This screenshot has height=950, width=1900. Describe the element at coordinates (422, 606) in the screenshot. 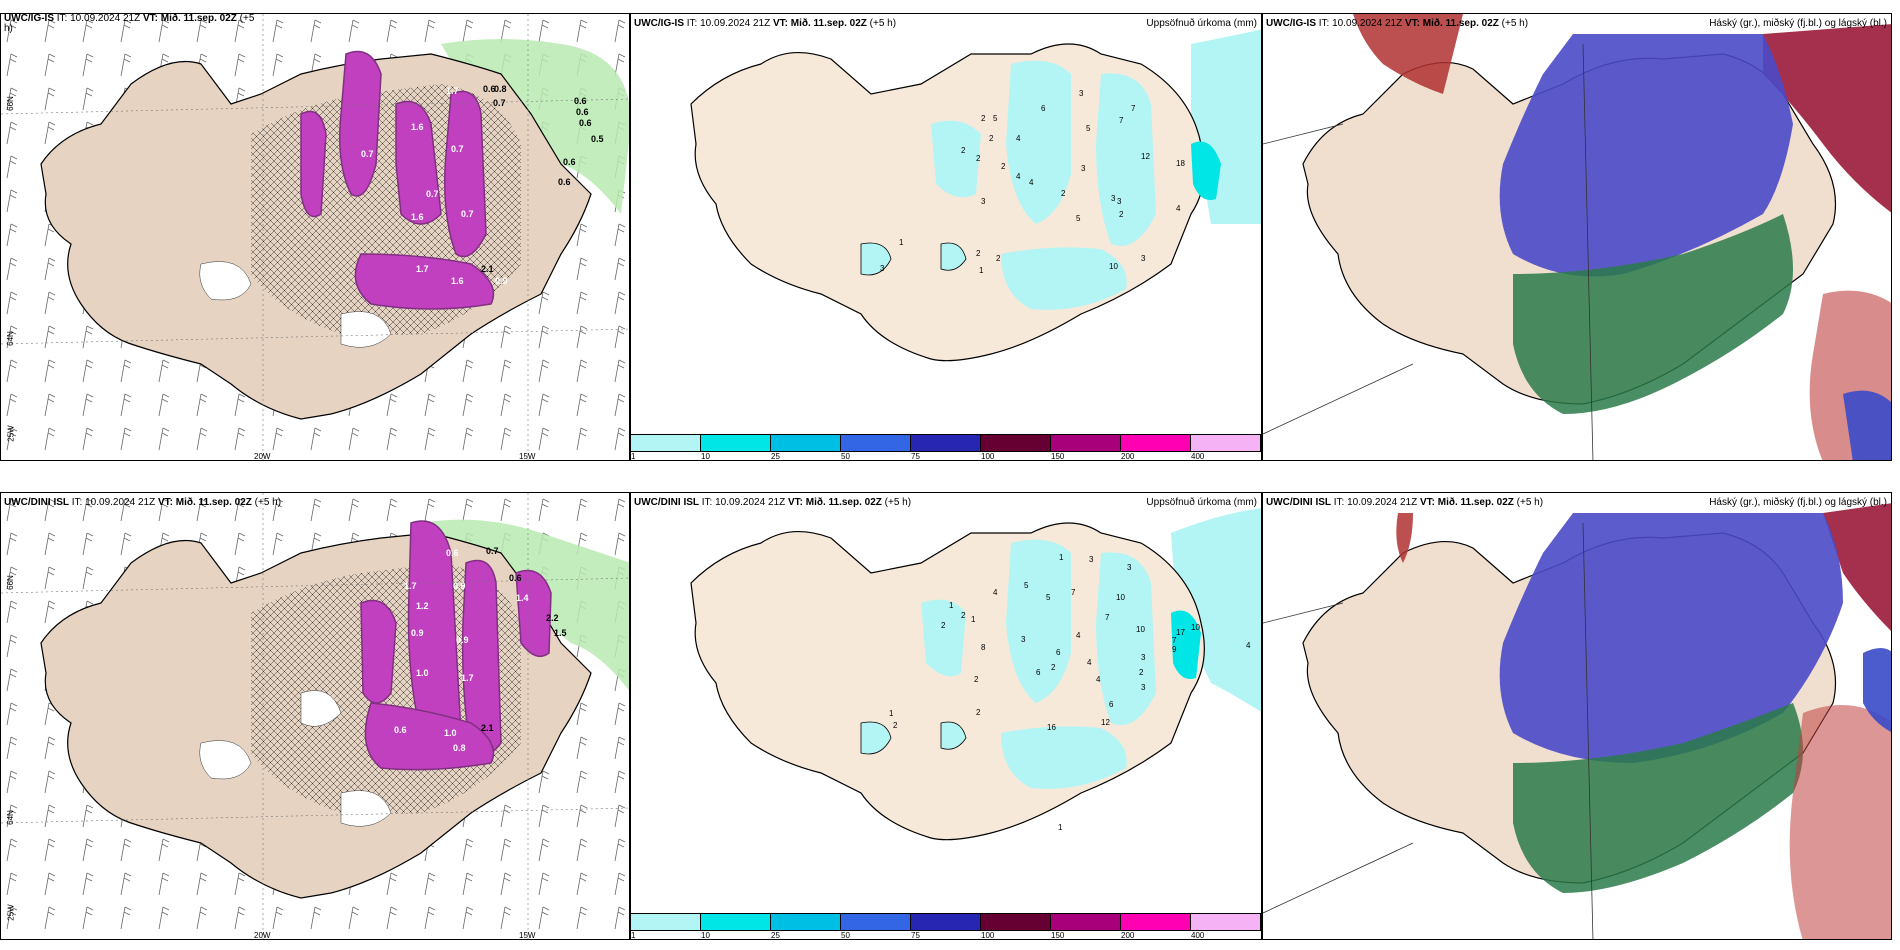

I see `wind-value: 1.2` at that location.